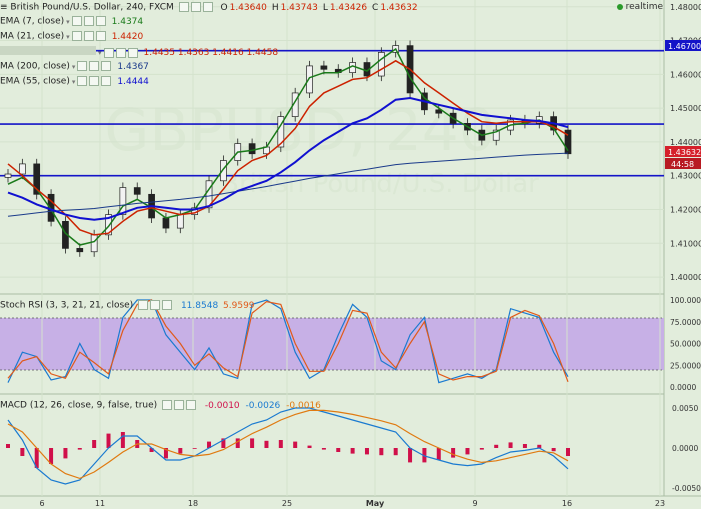 This screenshot has height=509, width=701. What do you see at coordinates (191, 405) in the screenshot?
I see `macd-close-icon` at bounding box center [191, 405].